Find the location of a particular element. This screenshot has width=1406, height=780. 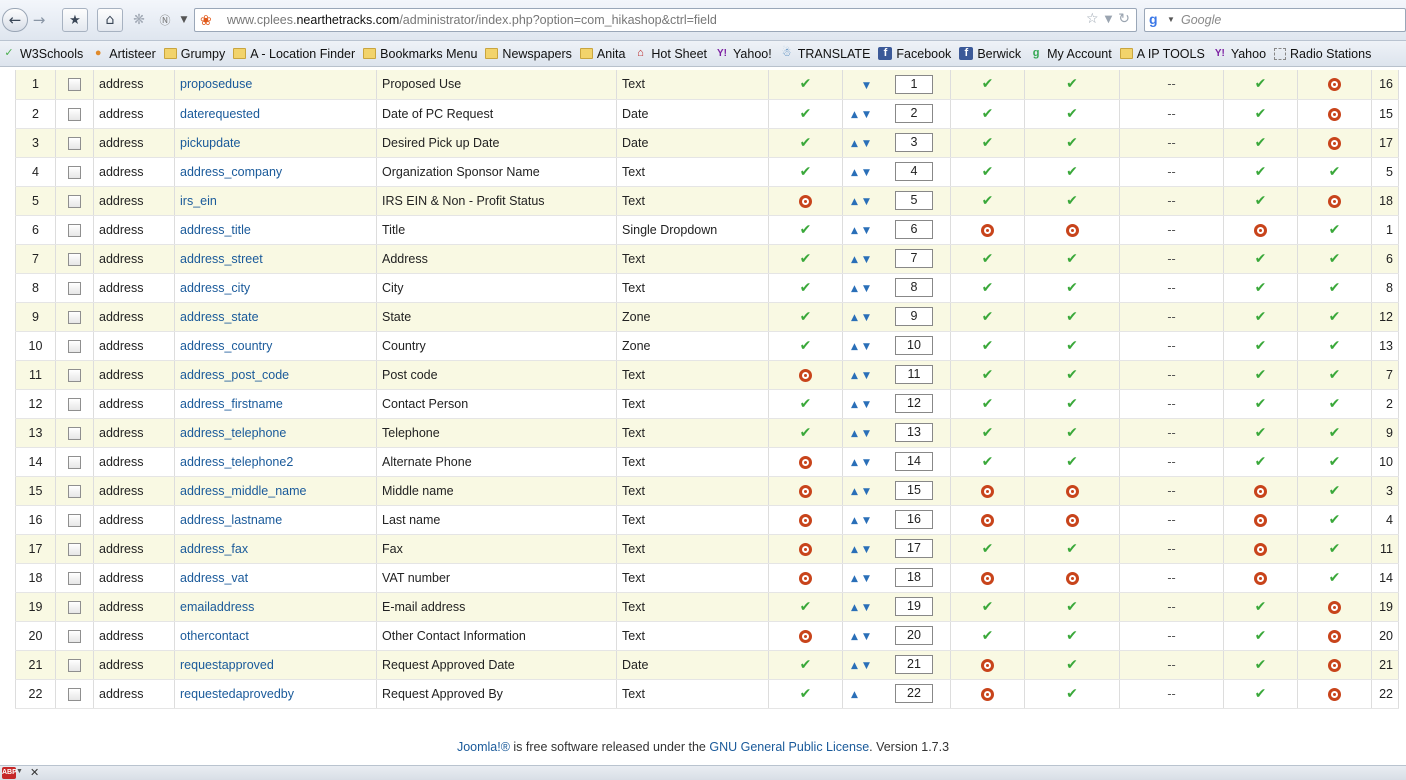

field-column-link: address_fax is located at coordinates (214, 548).